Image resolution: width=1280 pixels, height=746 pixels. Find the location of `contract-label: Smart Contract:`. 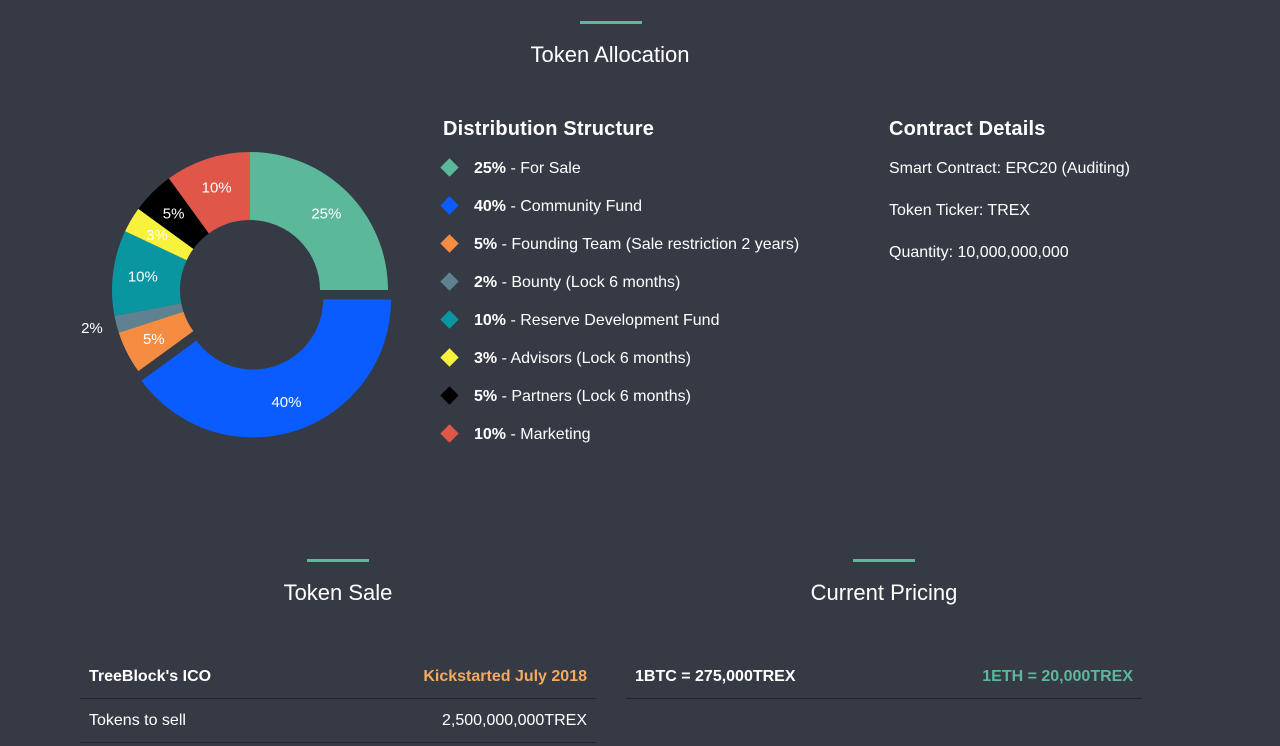

contract-label: Smart Contract: is located at coordinates (945, 168).